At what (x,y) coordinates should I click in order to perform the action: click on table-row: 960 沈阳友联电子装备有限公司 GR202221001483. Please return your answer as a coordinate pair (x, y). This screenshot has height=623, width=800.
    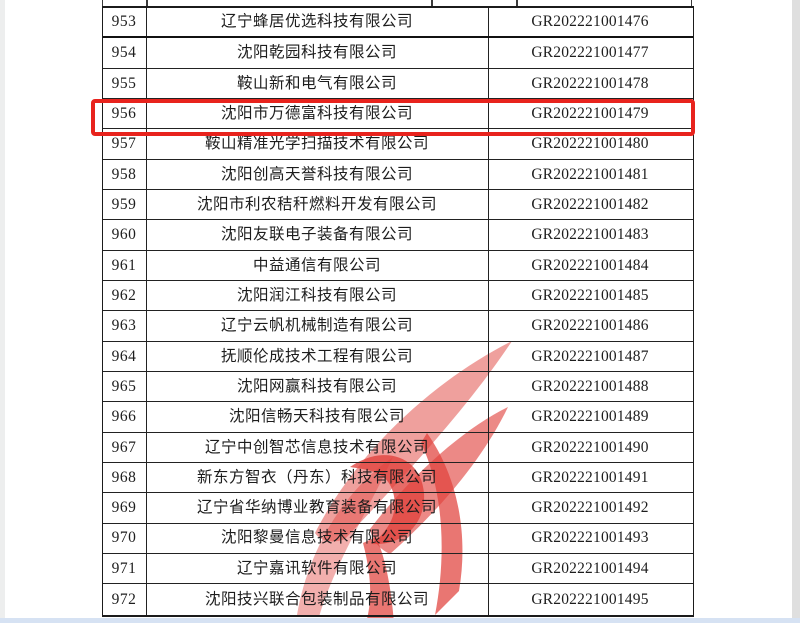
    Looking at the image, I should click on (397, 235).